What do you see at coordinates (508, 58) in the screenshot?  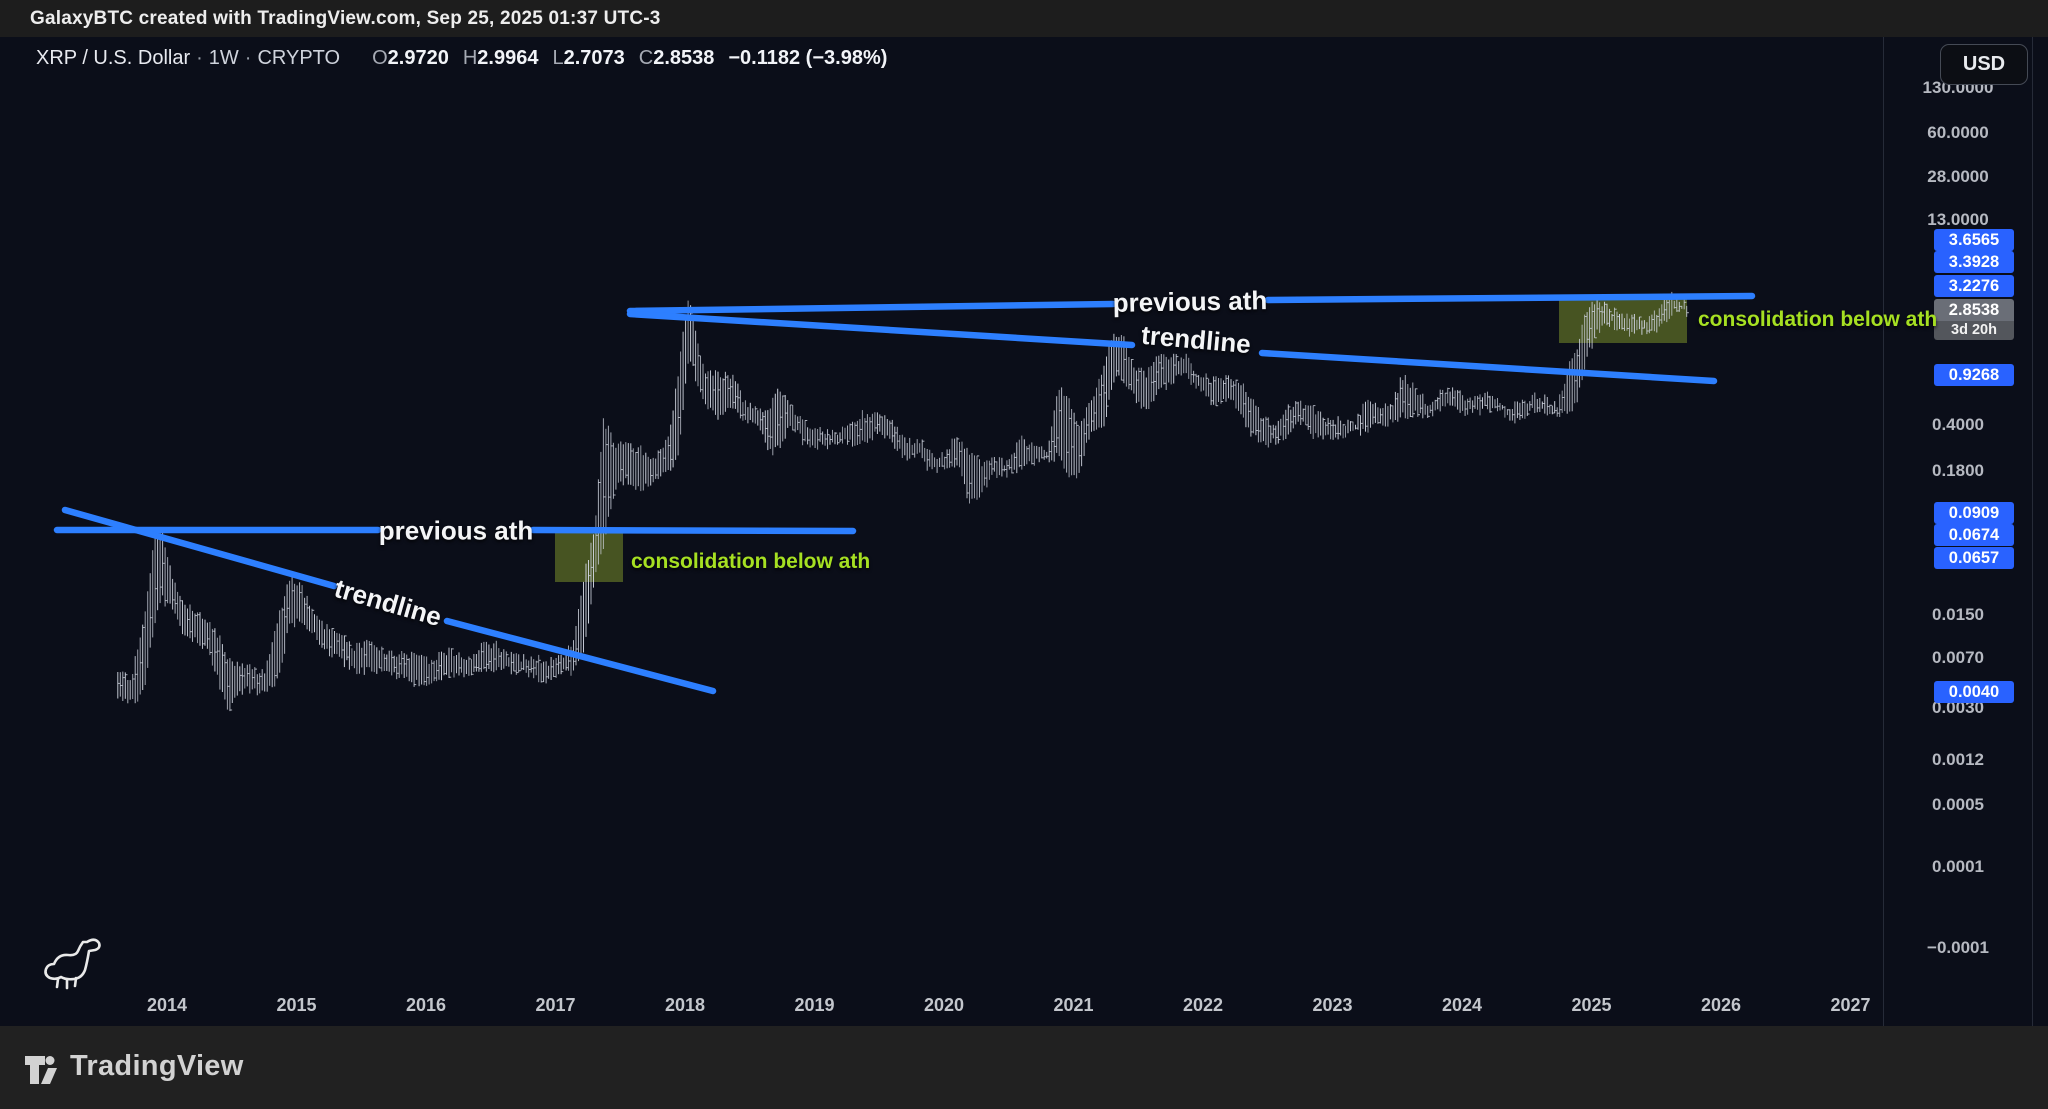 I see `high-value: 2.9964` at bounding box center [508, 58].